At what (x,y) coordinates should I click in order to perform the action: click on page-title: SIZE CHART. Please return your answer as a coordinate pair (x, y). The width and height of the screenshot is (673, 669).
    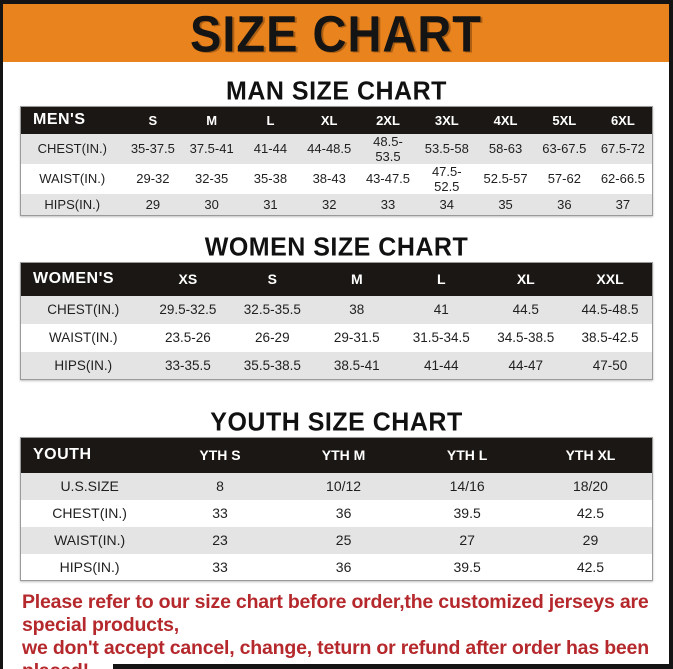
    Looking at the image, I should click on (336, 33).